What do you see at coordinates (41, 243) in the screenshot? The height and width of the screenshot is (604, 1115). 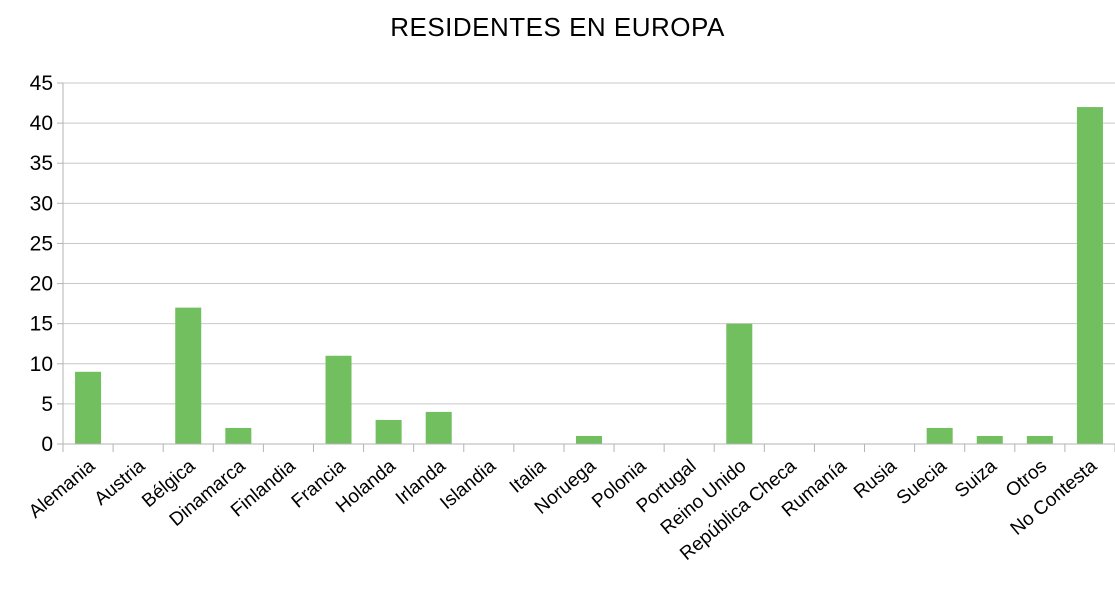 I see `y-tick-label: 25` at bounding box center [41, 243].